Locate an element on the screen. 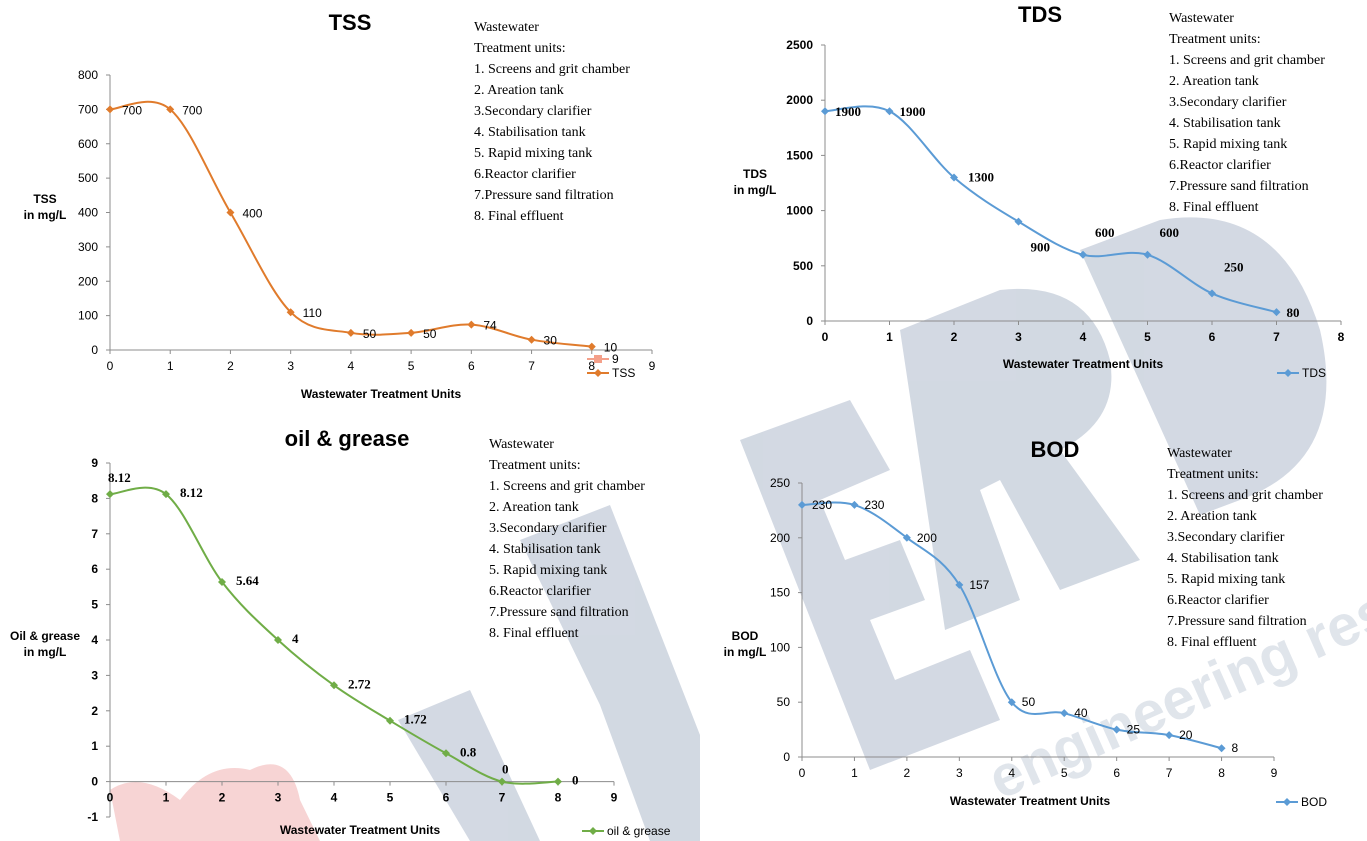  data-label: 8 is located at coordinates (1235, 748).